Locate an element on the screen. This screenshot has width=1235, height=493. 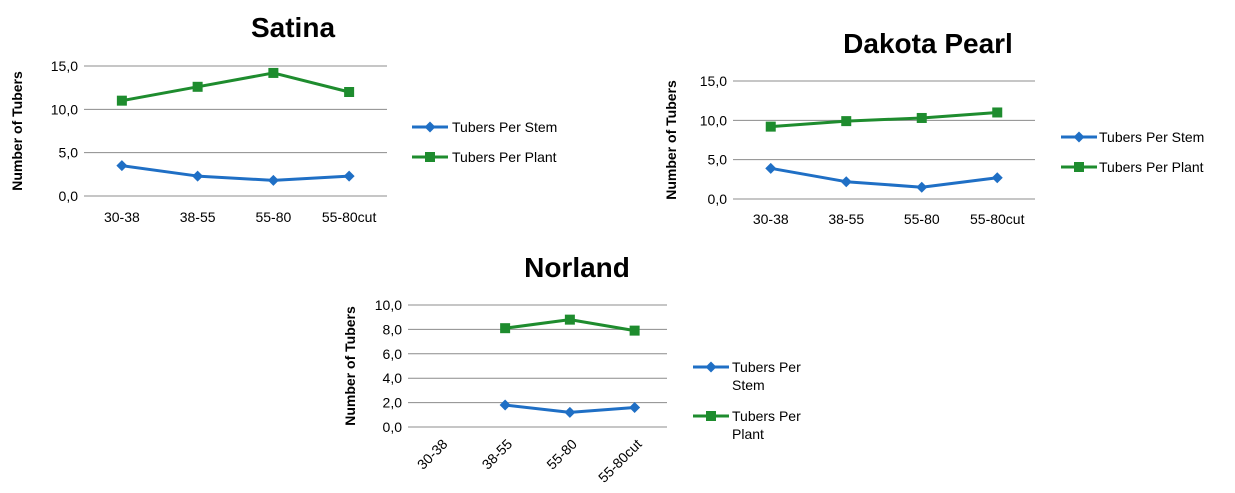
chart-title: Satina is located at coordinates (293, 27).